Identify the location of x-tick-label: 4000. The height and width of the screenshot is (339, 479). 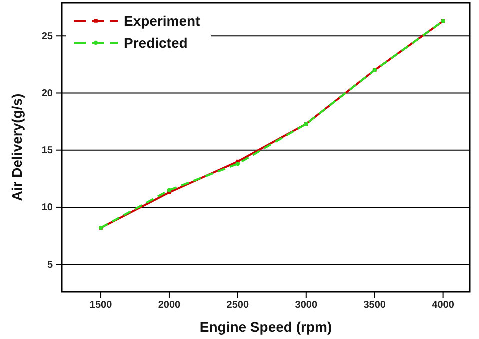
(443, 306).